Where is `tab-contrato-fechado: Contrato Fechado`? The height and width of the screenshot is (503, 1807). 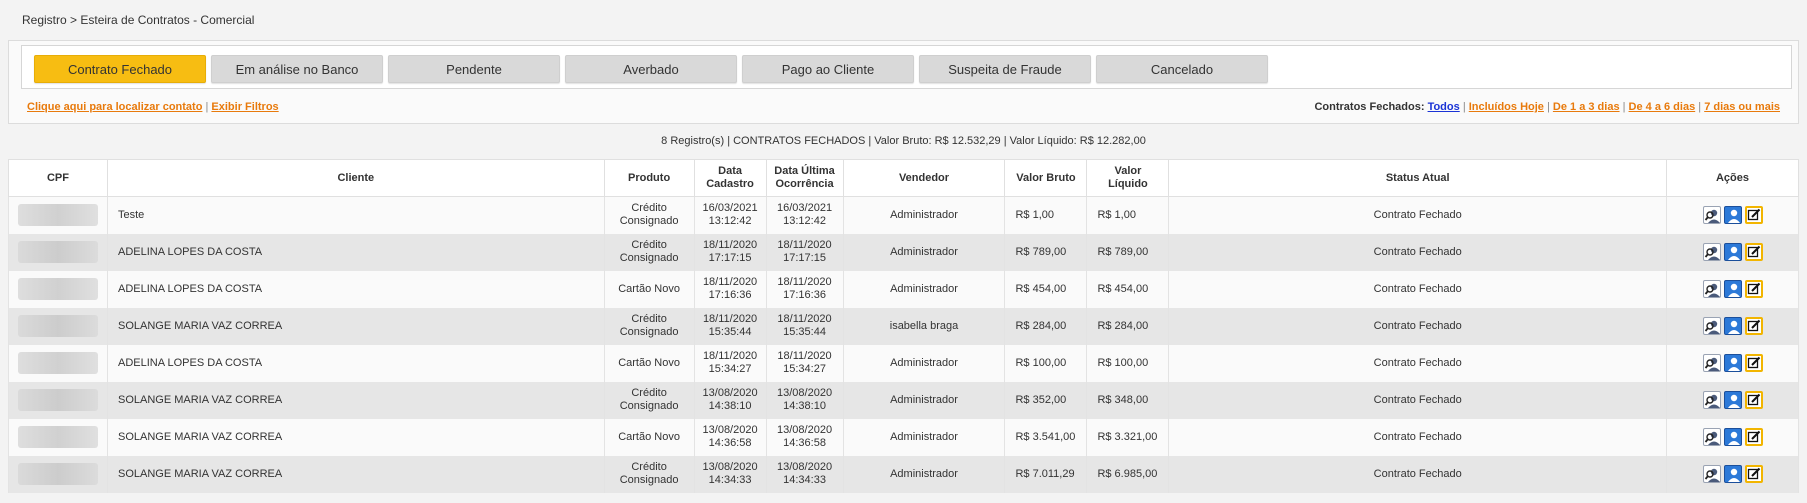
tab-contrato-fechado: Contrato Fechado is located at coordinates (120, 69).